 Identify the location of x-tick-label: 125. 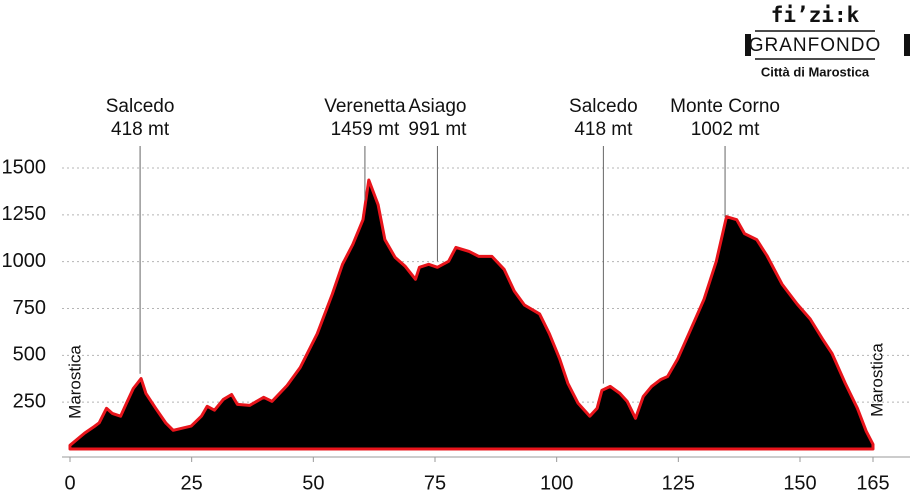
(678, 482).